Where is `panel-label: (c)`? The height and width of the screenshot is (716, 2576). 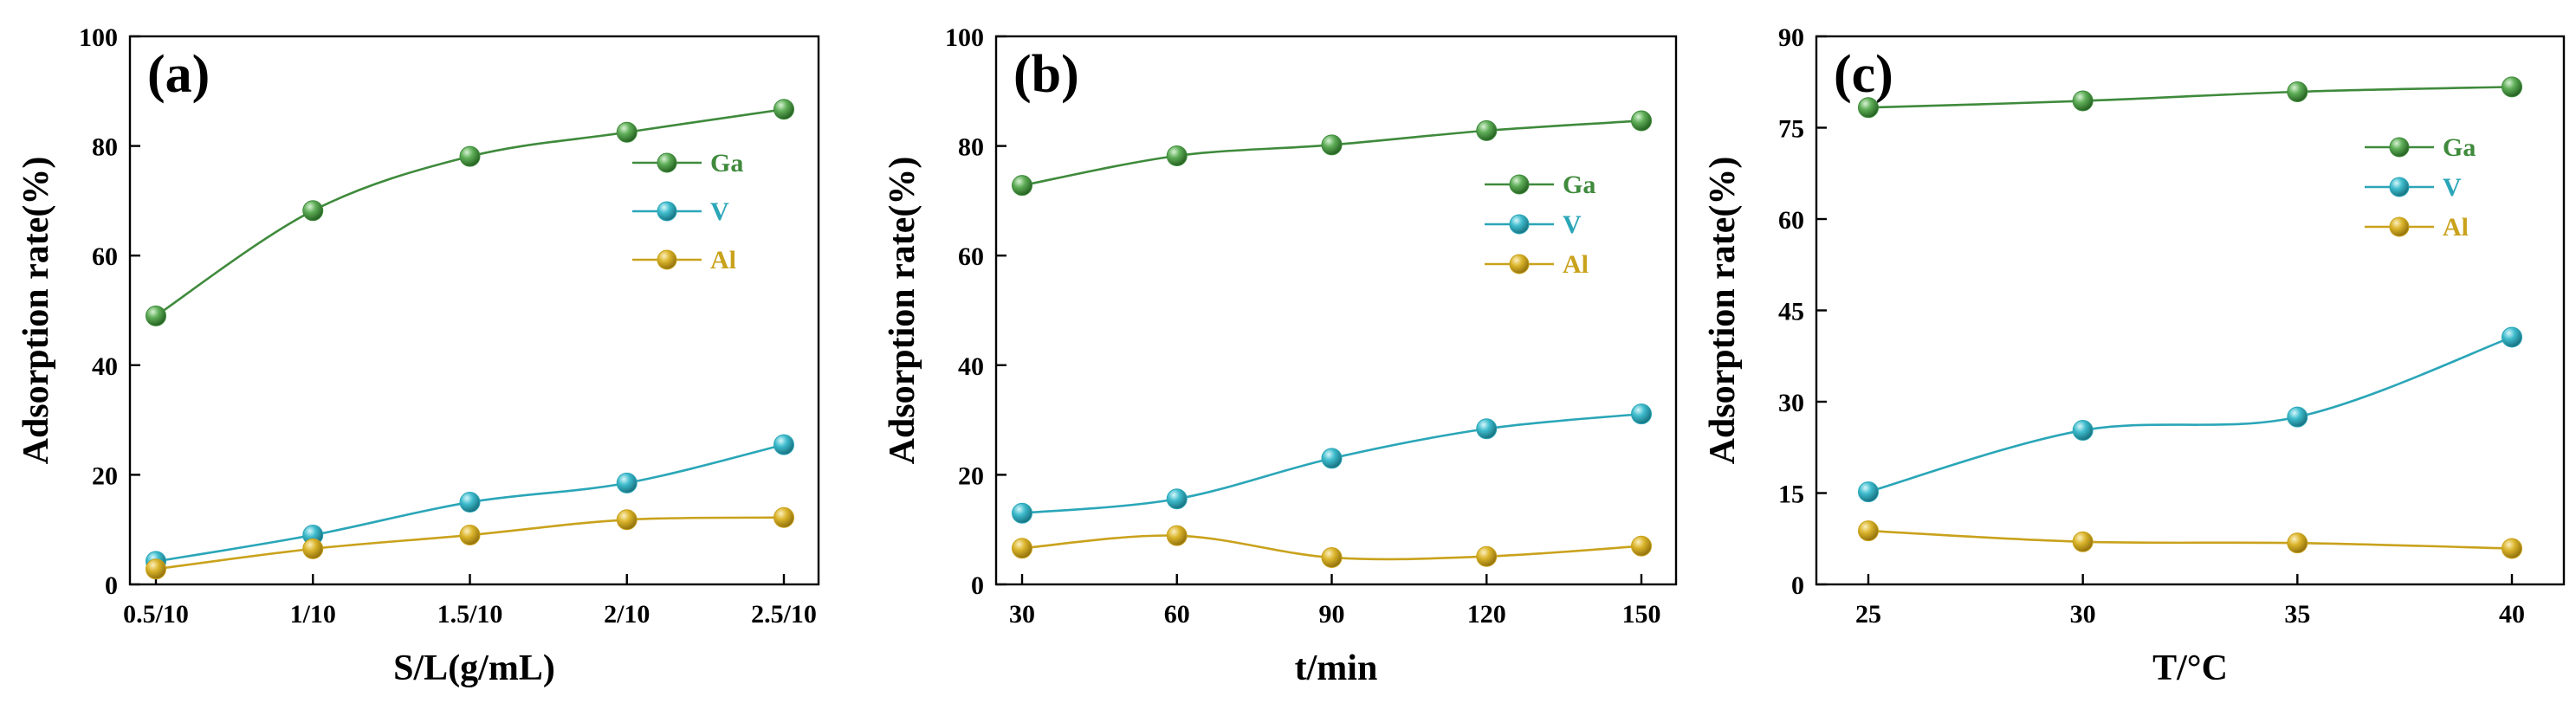
panel-label: (c) is located at coordinates (1864, 74).